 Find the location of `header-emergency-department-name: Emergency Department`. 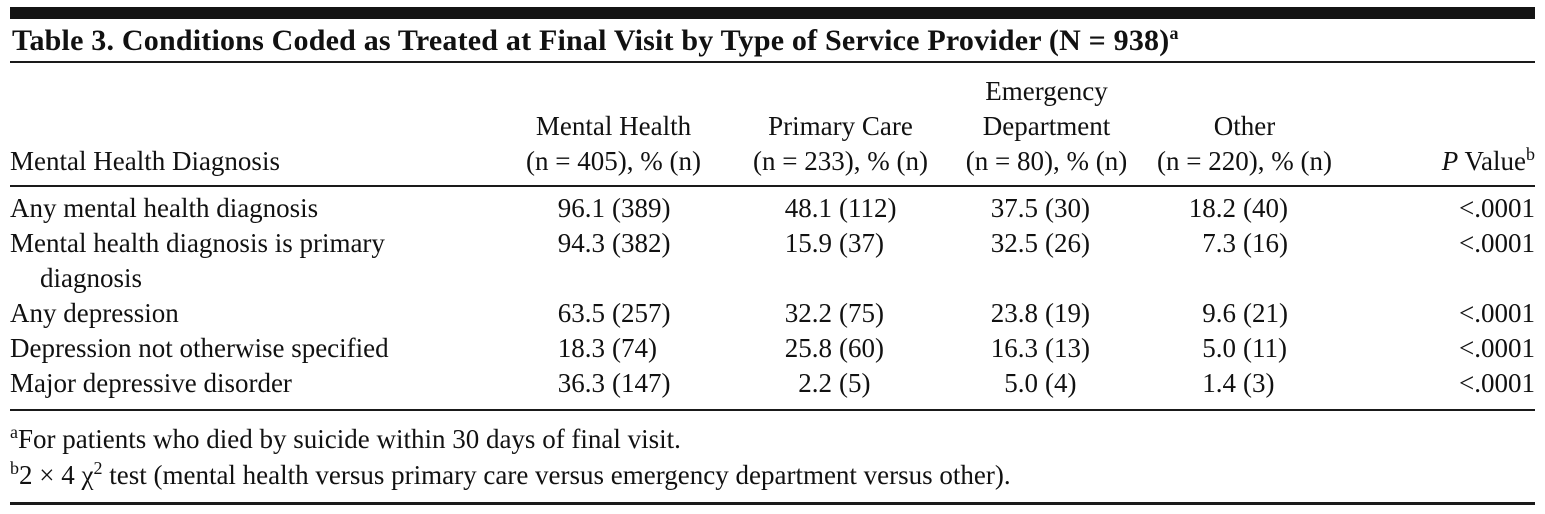

header-emergency-department-name: Emergency Department is located at coordinates (1046, 108).